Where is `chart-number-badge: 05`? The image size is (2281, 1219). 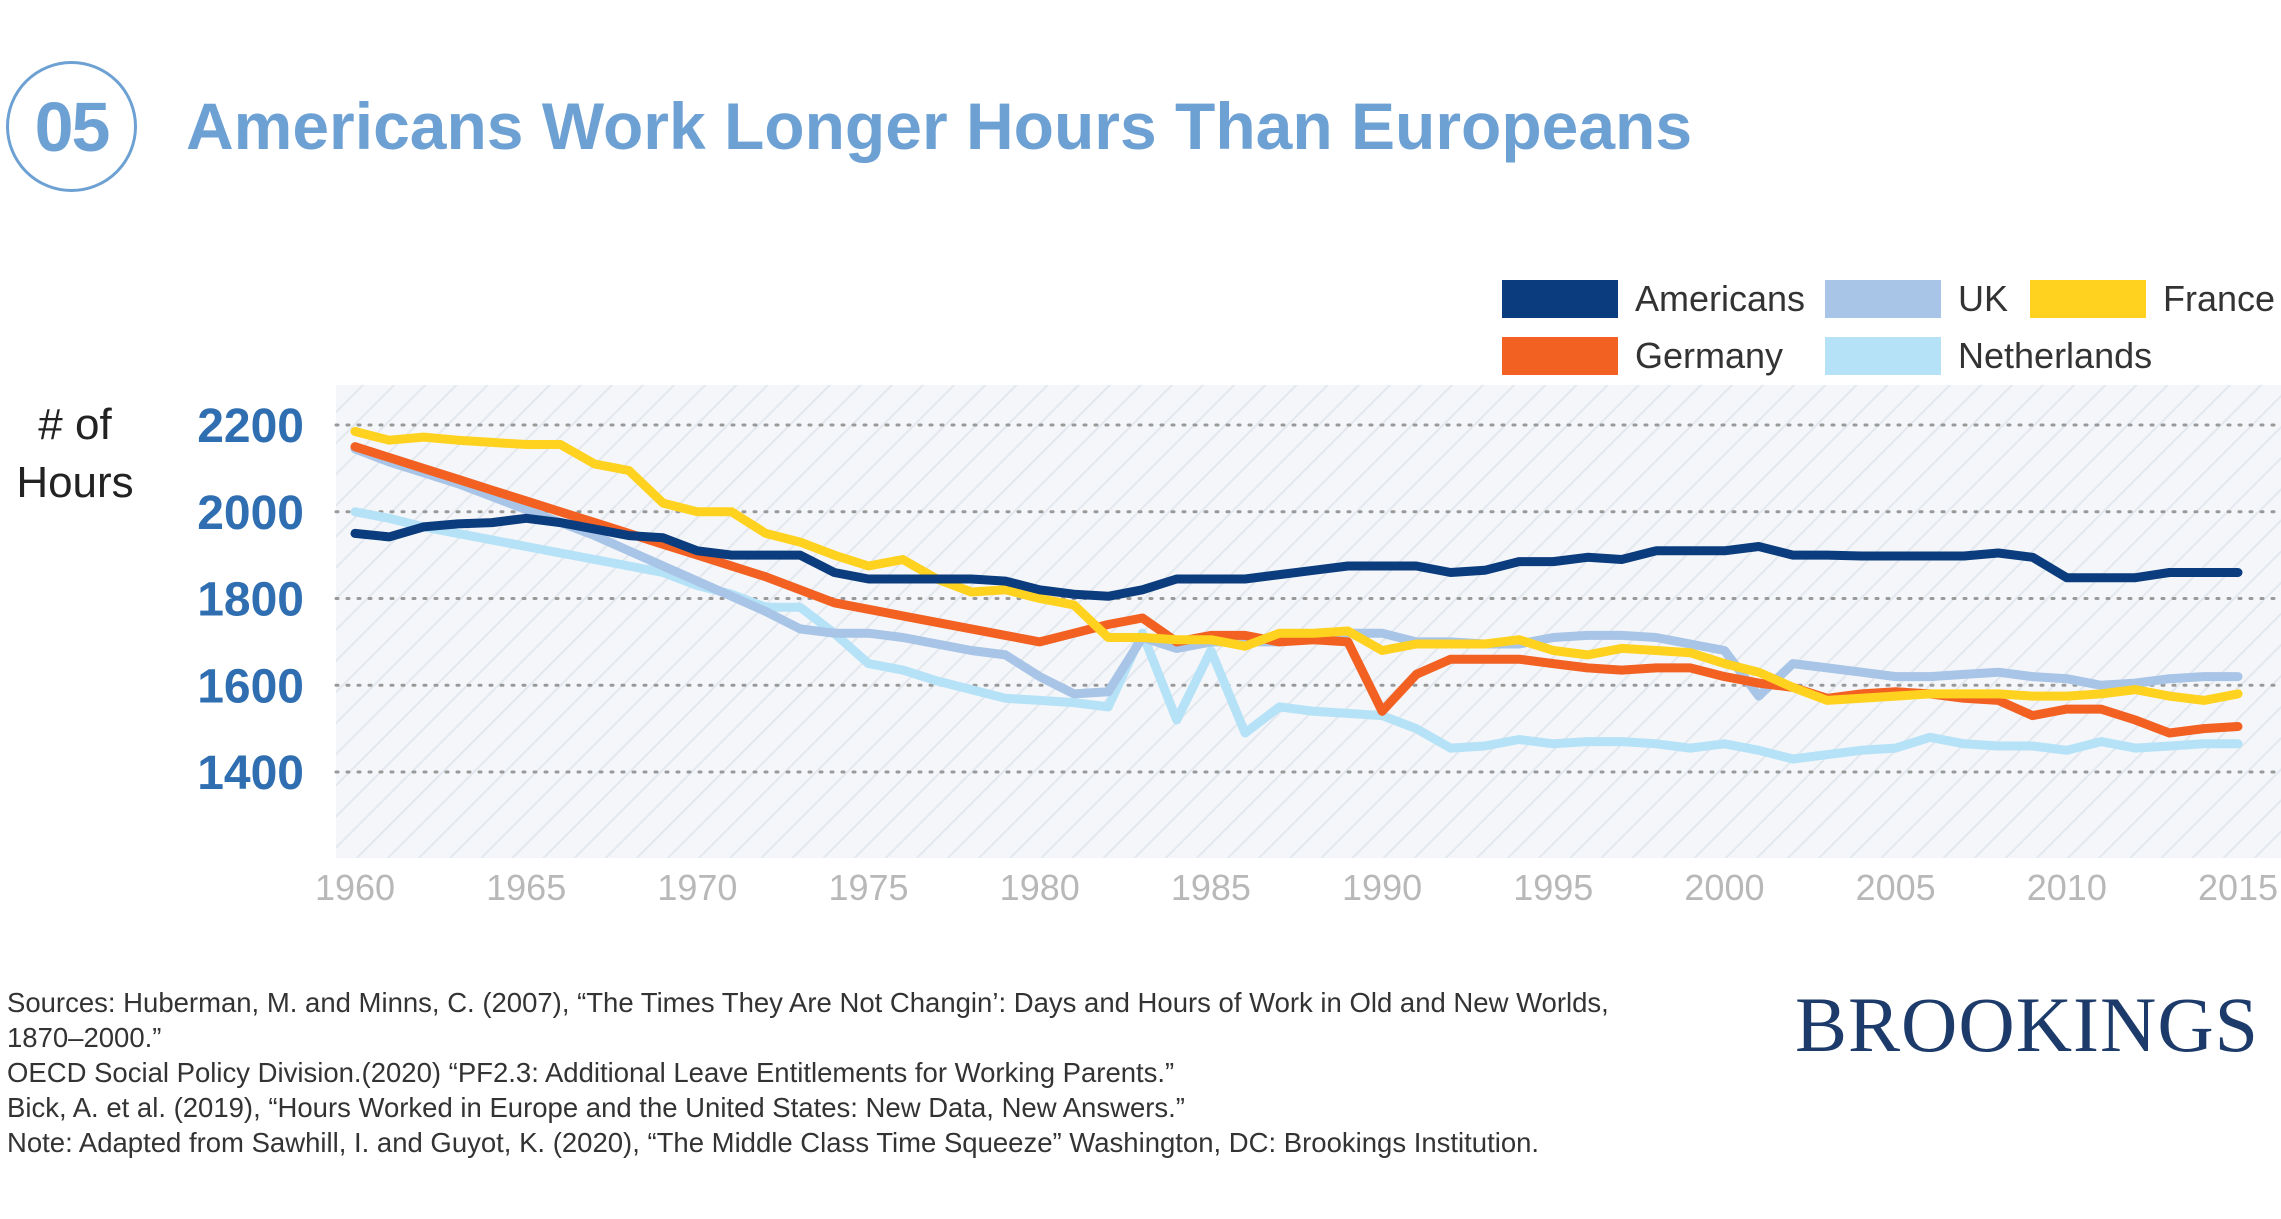 chart-number-badge: 05 is located at coordinates (71, 126).